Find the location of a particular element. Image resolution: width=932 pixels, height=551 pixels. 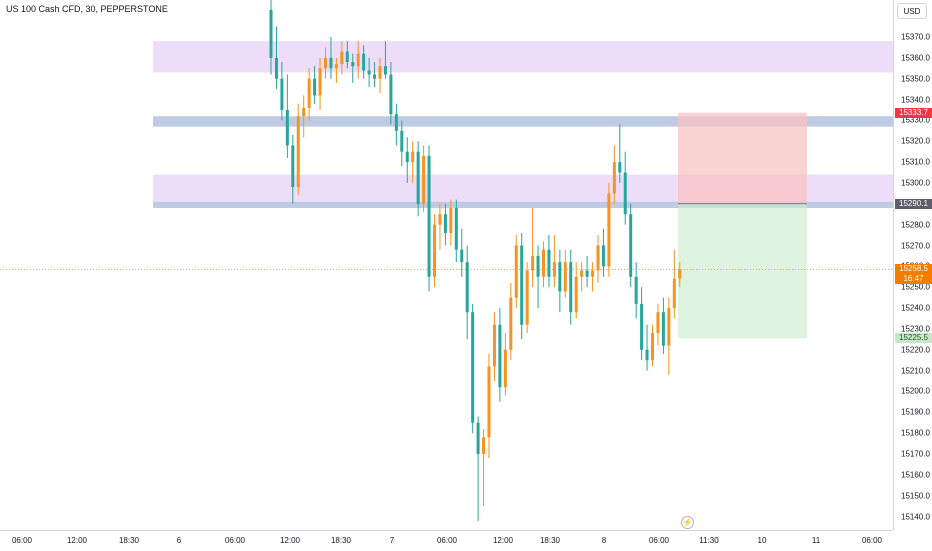

price-tick-label: 15170.0 is located at coordinates (915, 454).